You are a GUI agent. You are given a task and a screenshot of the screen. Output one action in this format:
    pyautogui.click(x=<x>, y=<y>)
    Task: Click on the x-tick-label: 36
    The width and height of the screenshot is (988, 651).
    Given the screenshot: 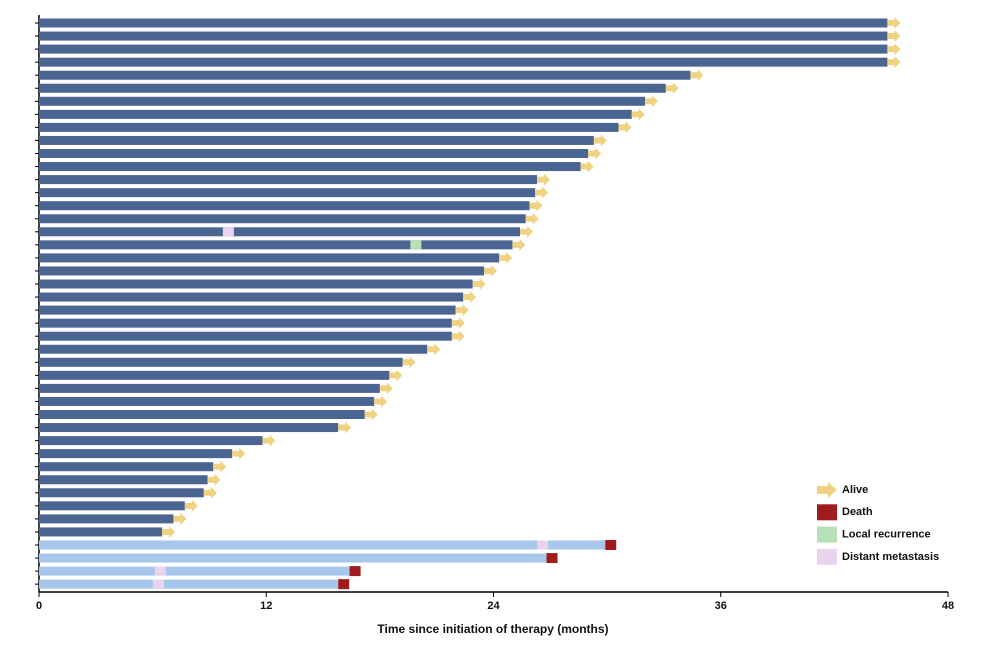 What is the action you would take?
    pyautogui.click(x=721, y=606)
    